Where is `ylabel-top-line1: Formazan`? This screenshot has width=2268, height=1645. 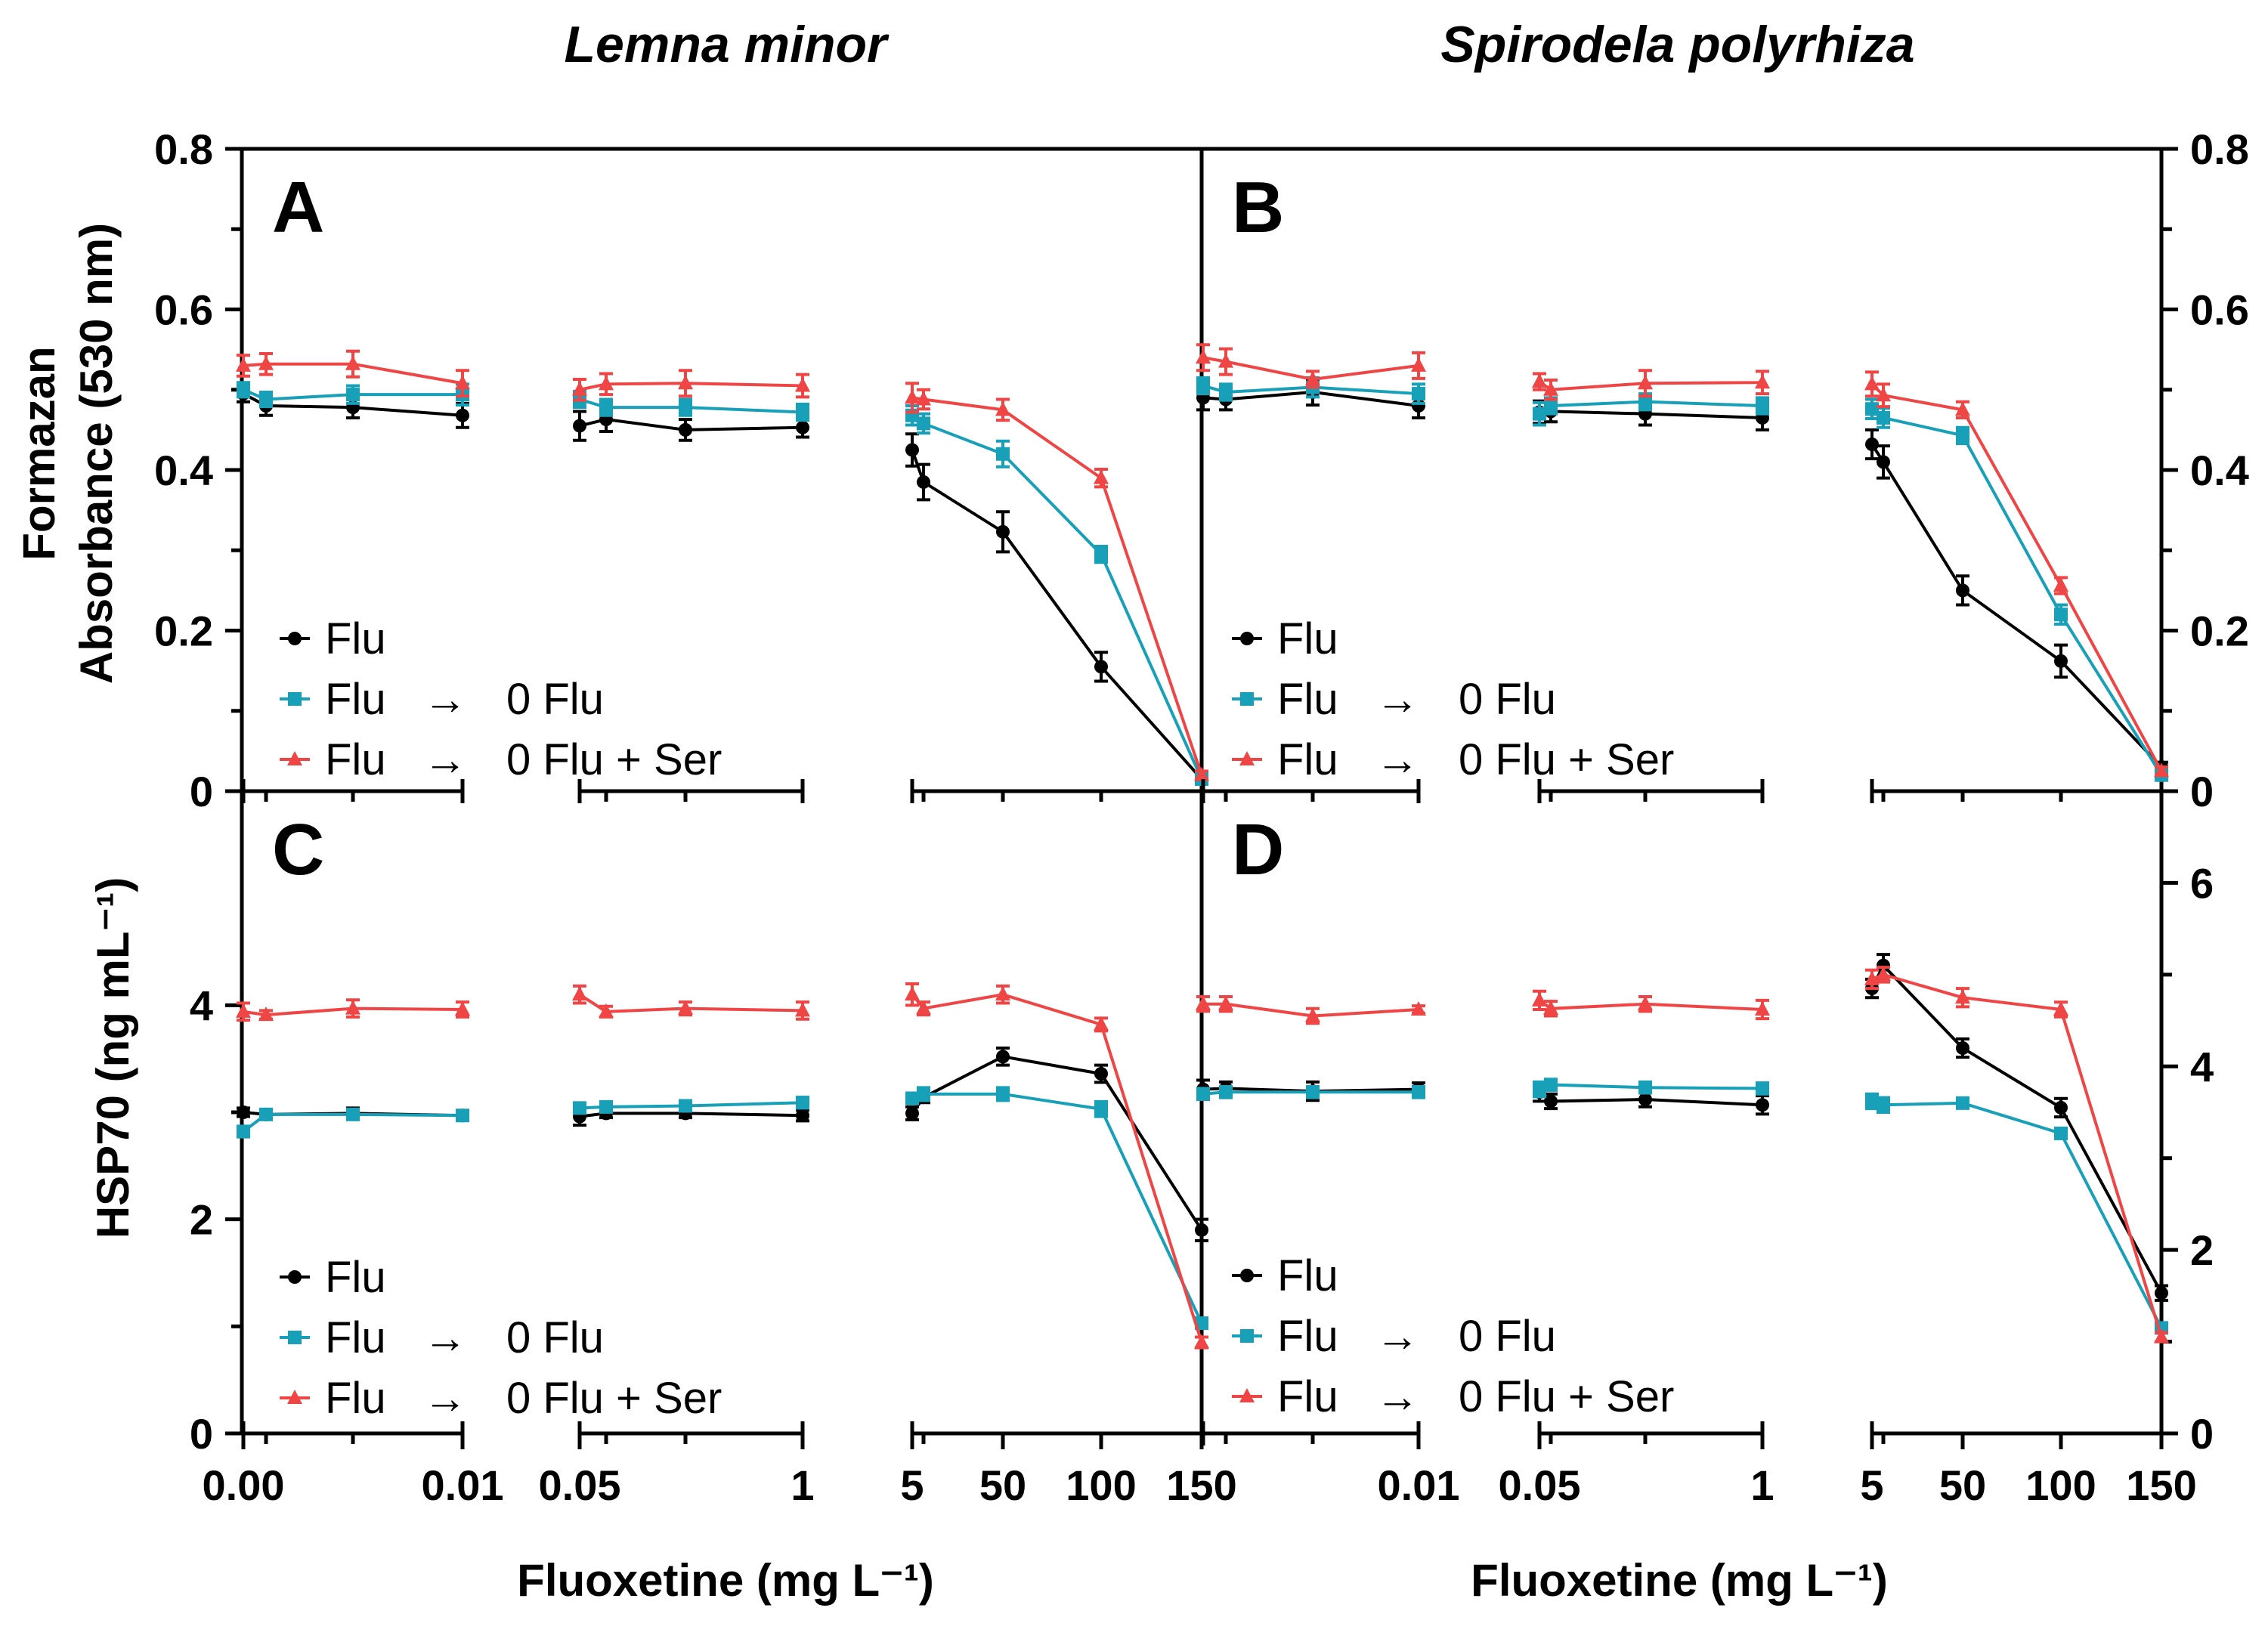
ylabel-top-line1: Formazan is located at coordinates (39, 453).